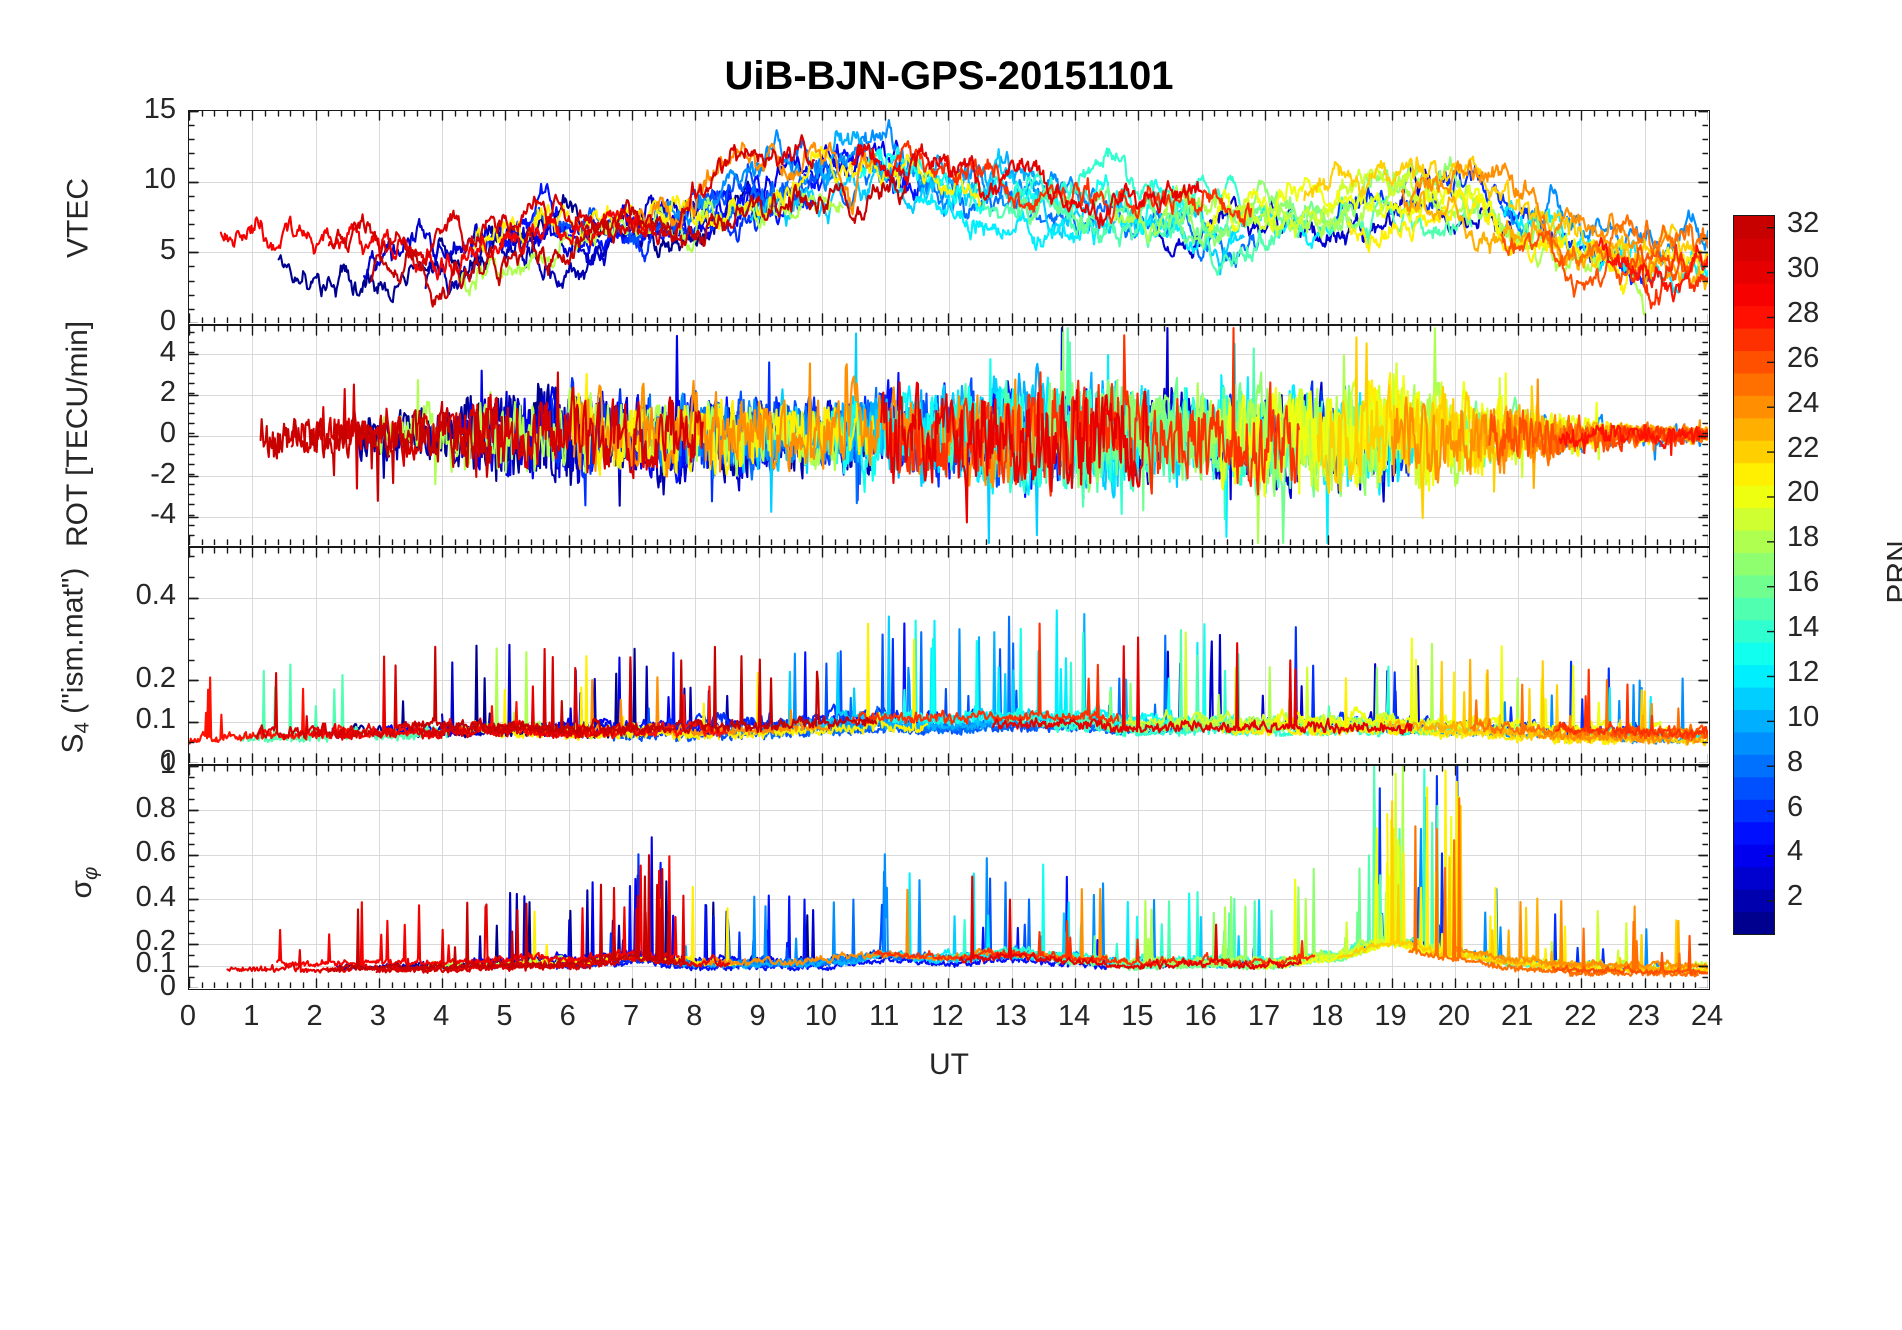 The width and height of the screenshot is (1902, 1330). What do you see at coordinates (159, 108) in the screenshot?
I see `y-tick-label: 15` at bounding box center [159, 108].